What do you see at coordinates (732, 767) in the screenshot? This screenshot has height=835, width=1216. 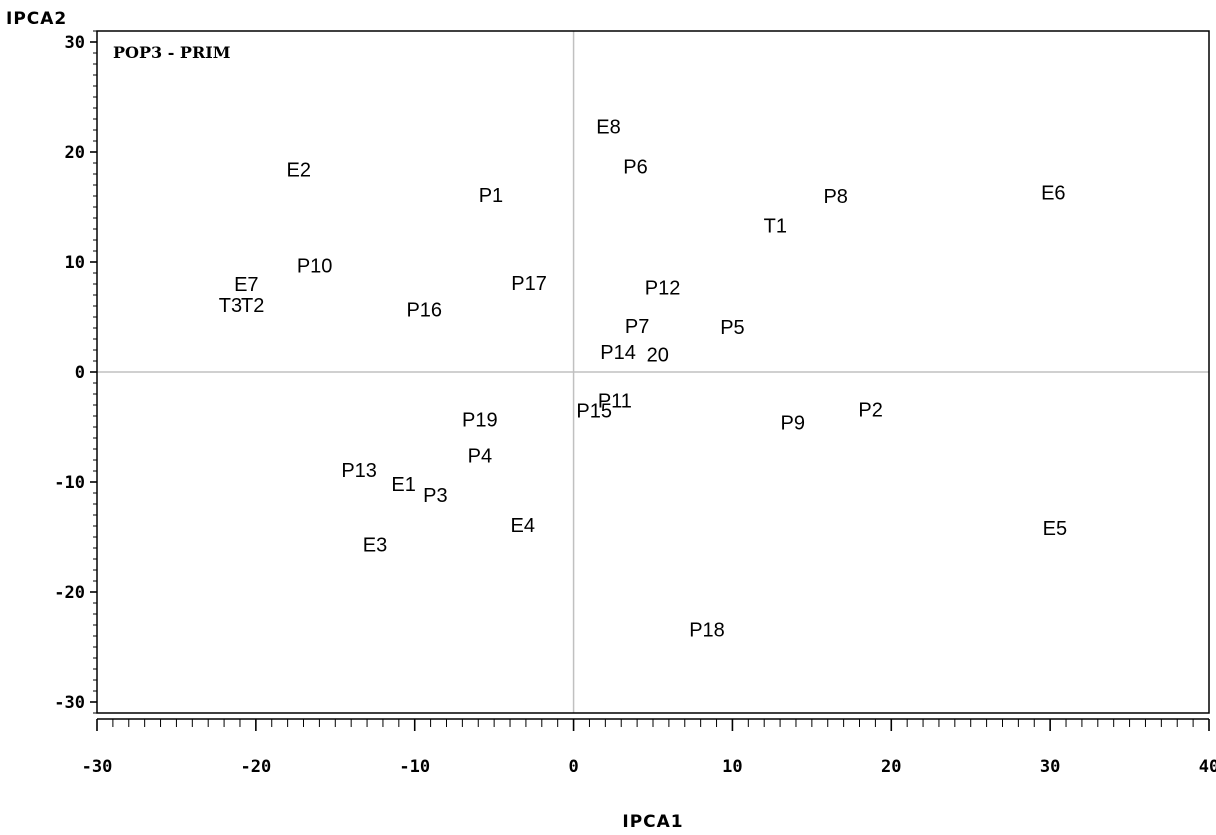 I see `x-tick-label: 10` at bounding box center [732, 767].